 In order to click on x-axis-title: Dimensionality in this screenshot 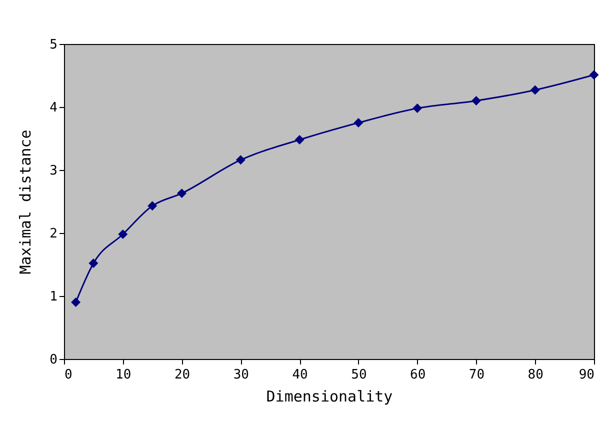, I will do `click(329, 397)`.